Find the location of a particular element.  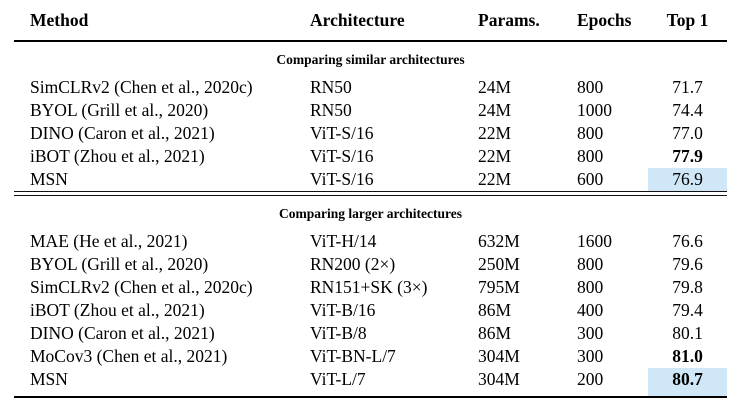

section-label-row: Comparing larger architectures is located at coordinates (370, 213).